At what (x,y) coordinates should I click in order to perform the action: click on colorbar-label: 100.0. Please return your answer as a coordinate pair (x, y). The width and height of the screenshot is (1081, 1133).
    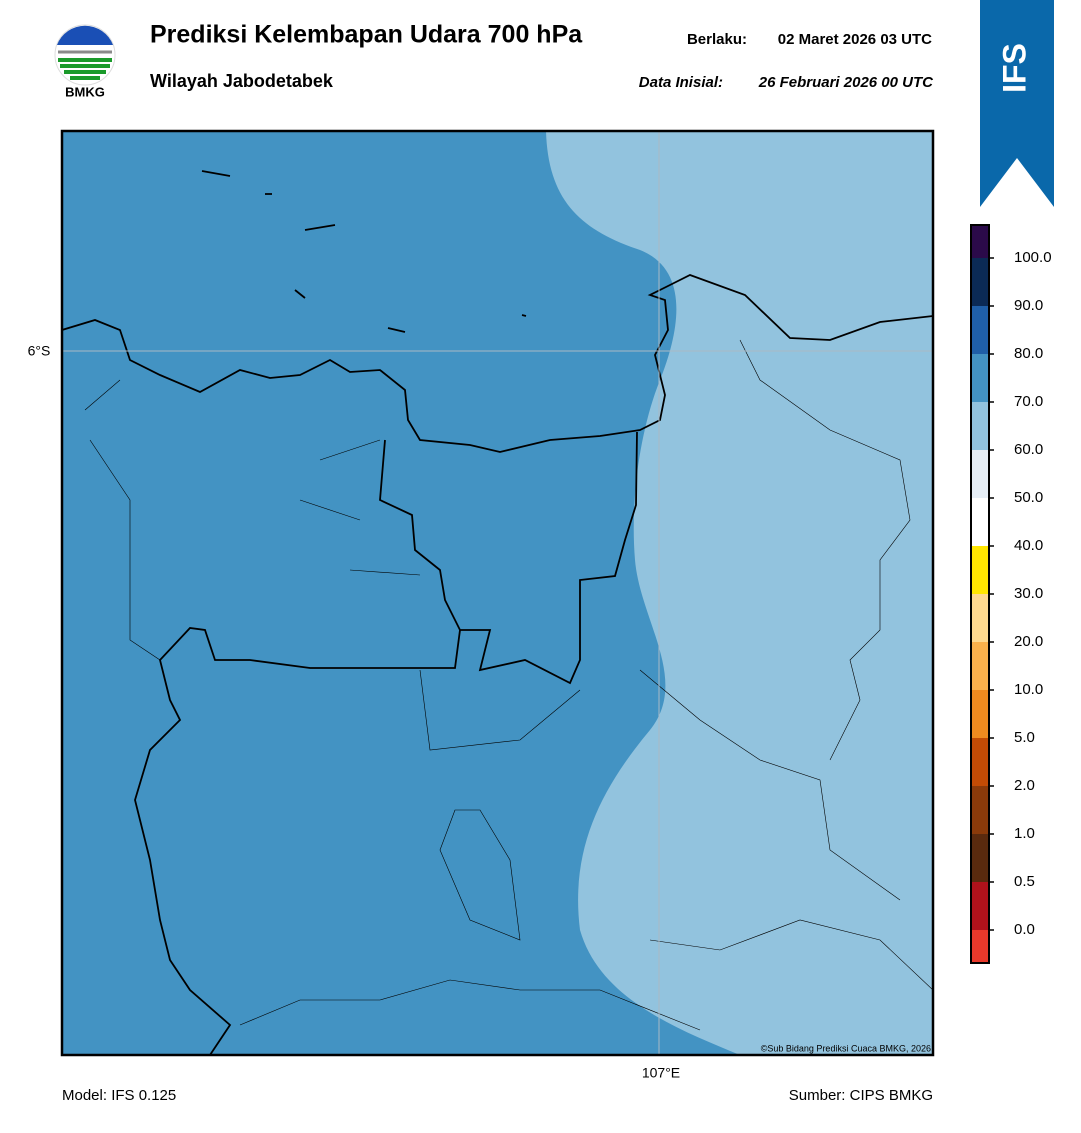
    Looking at the image, I should click on (1033, 257).